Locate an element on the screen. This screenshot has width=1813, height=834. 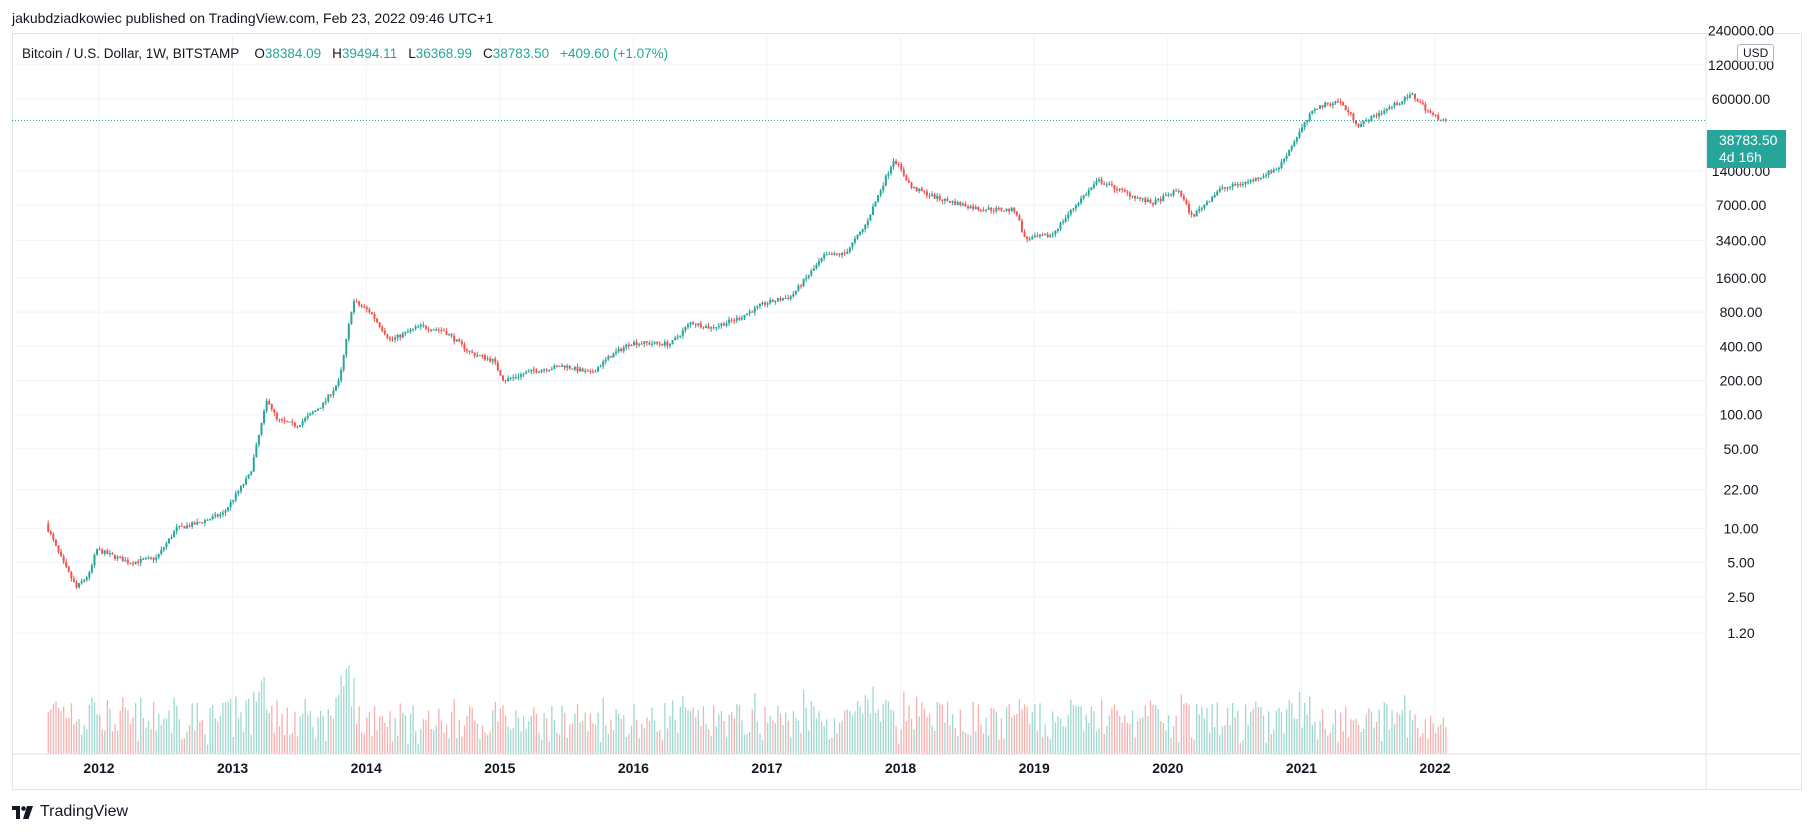
currency-button: USD is located at coordinates (1756, 53).